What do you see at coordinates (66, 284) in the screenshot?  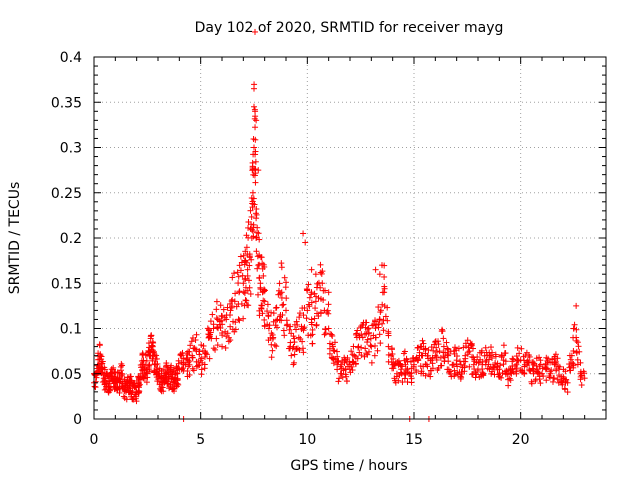 I see `y-tick-label: 0.15` at bounding box center [66, 284].